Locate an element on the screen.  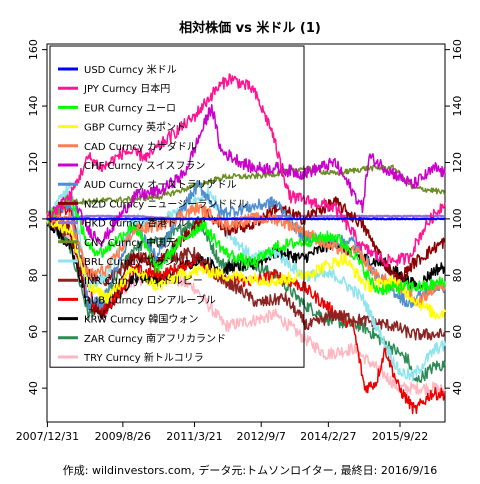
y-tick-label-left: 100 is located at coordinates (33, 218).